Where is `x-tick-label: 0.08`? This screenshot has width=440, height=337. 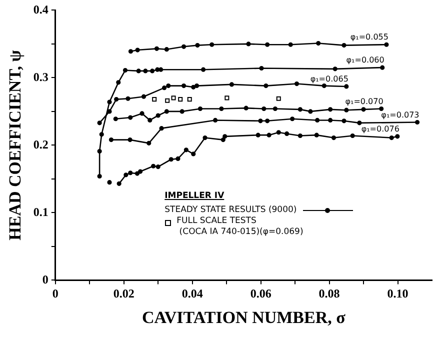
x-tick-label: 0.08 is located at coordinates (329, 293).